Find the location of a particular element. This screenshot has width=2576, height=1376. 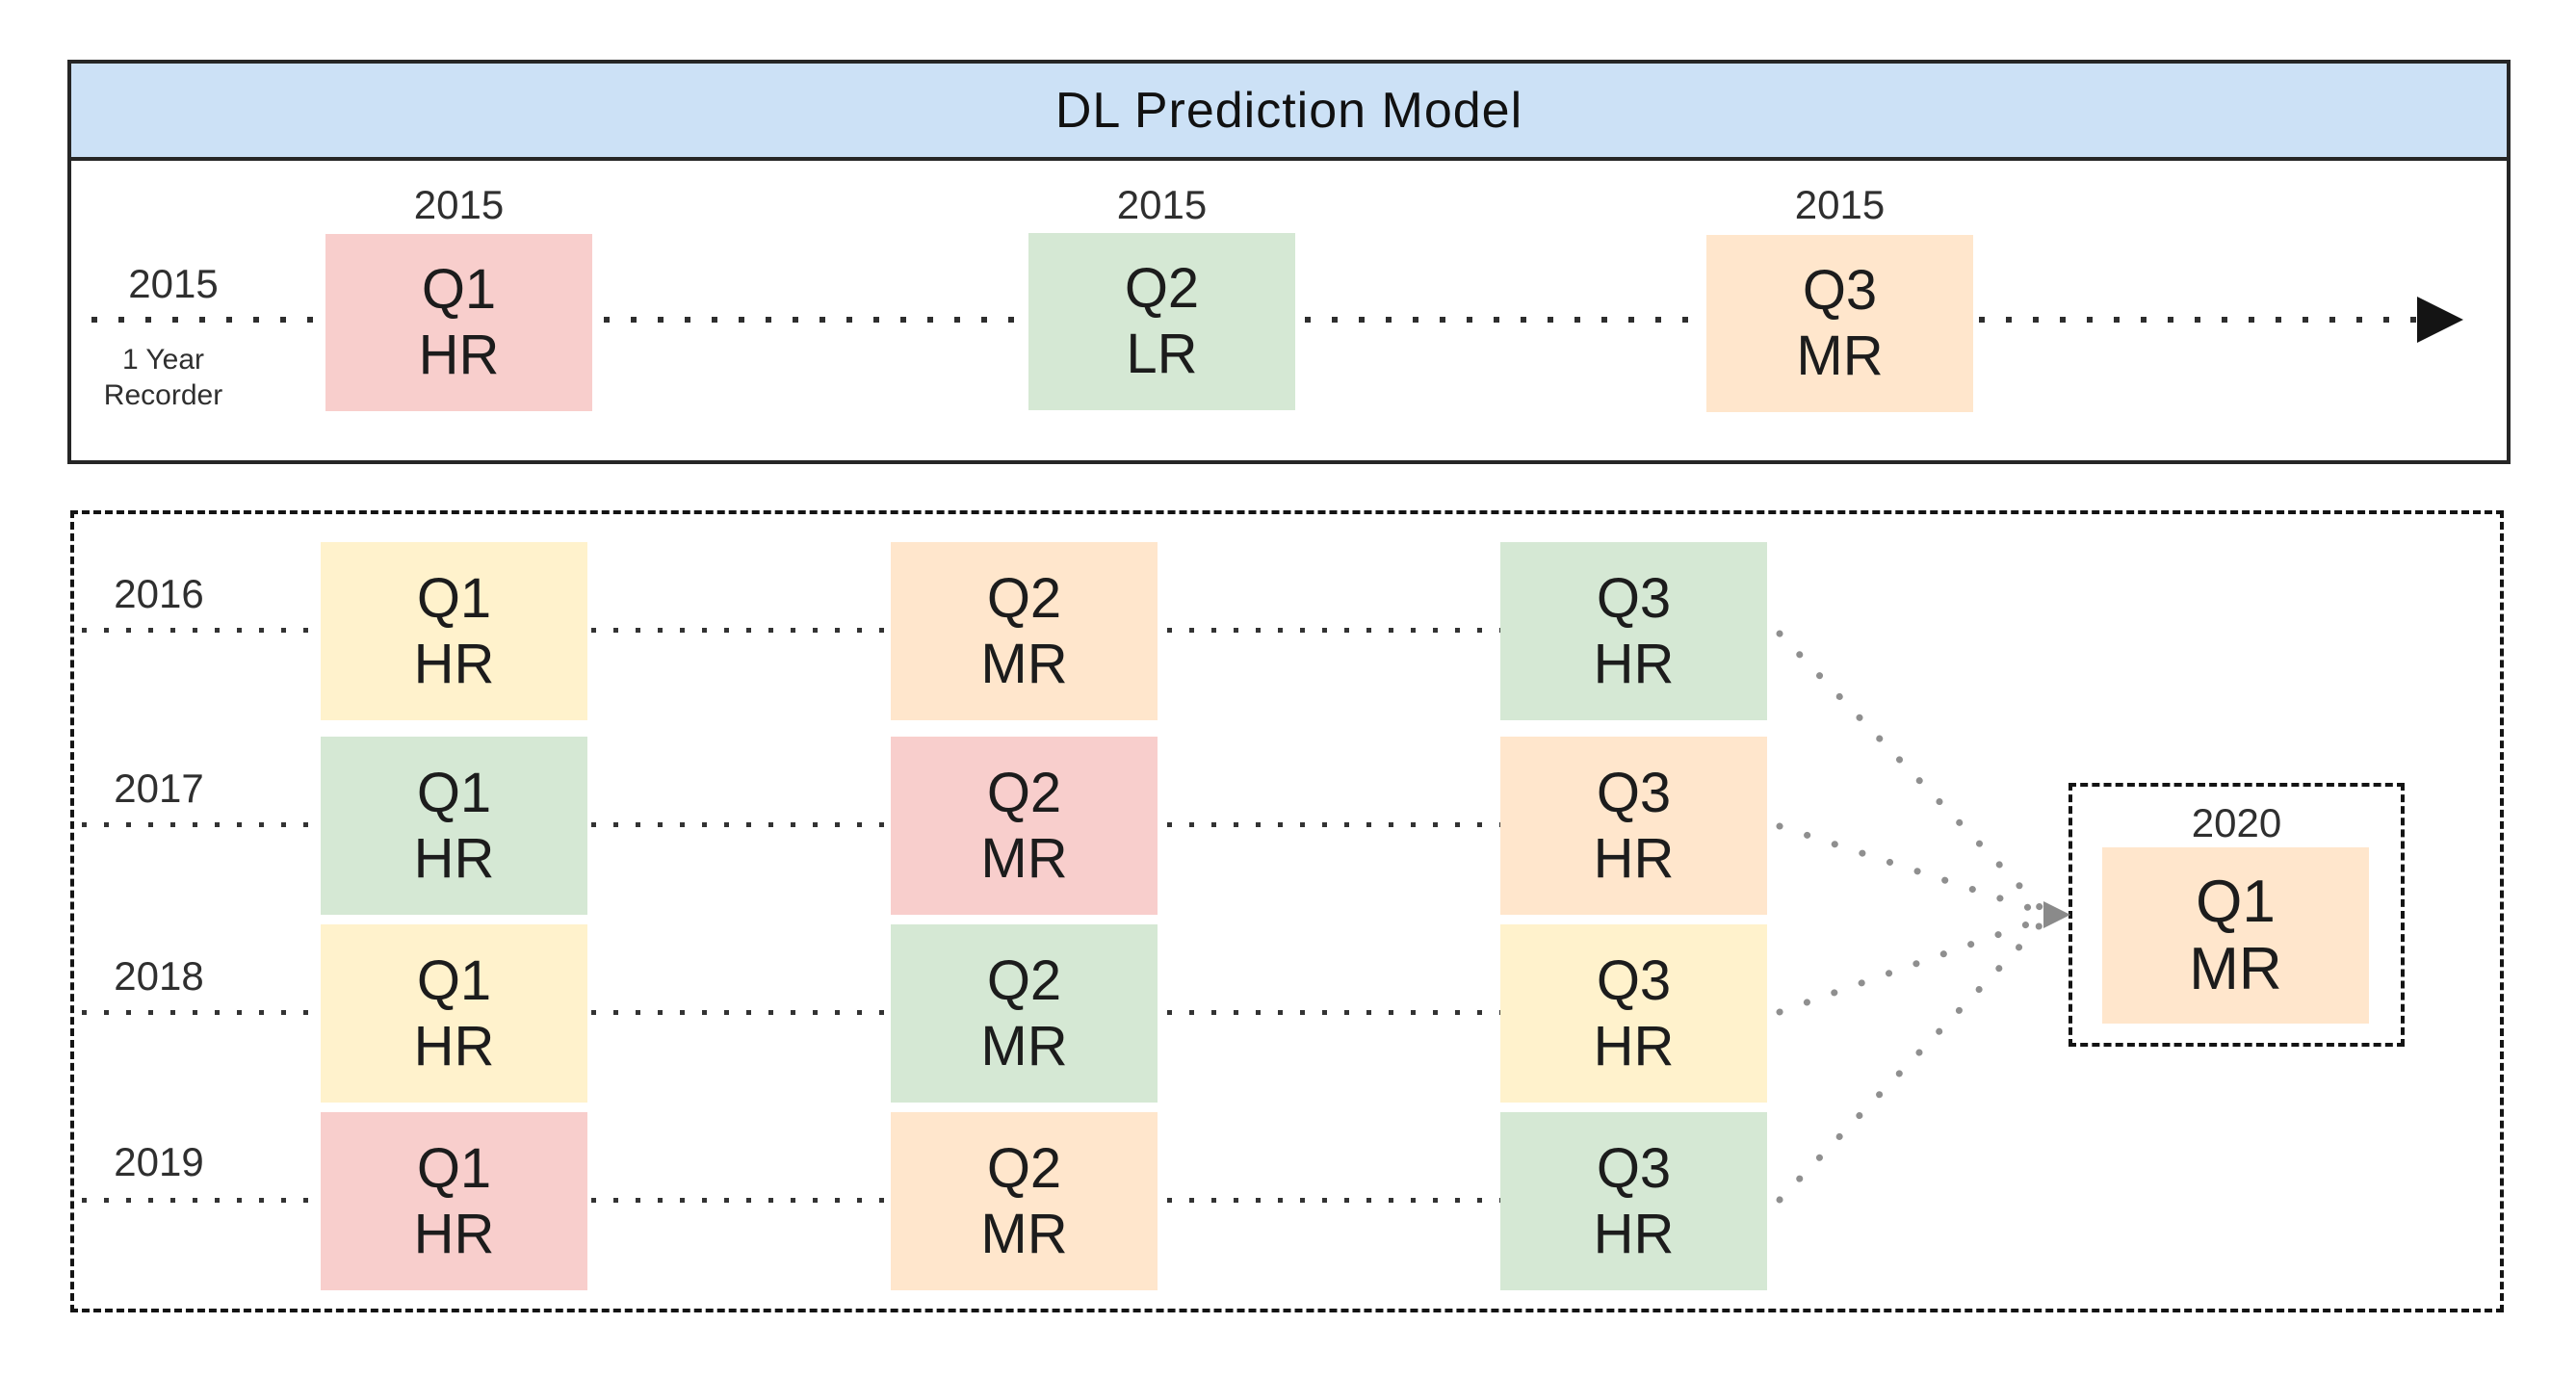

quarter-box-2018-q1: Q1 HR is located at coordinates (454, 1013).